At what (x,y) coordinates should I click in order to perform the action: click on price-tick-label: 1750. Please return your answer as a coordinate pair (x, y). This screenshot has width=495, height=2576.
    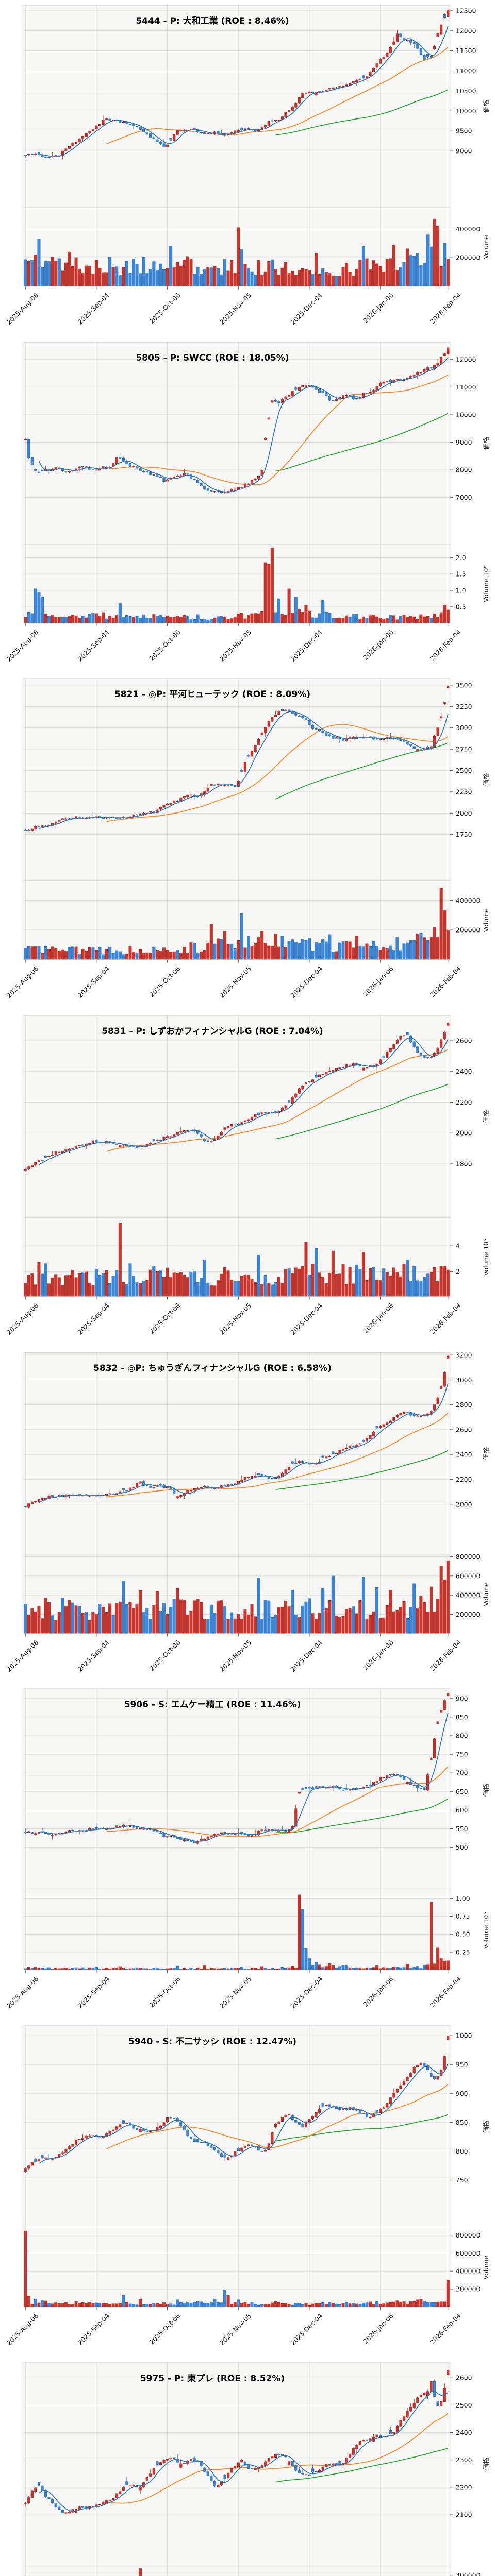
    Looking at the image, I should click on (464, 835).